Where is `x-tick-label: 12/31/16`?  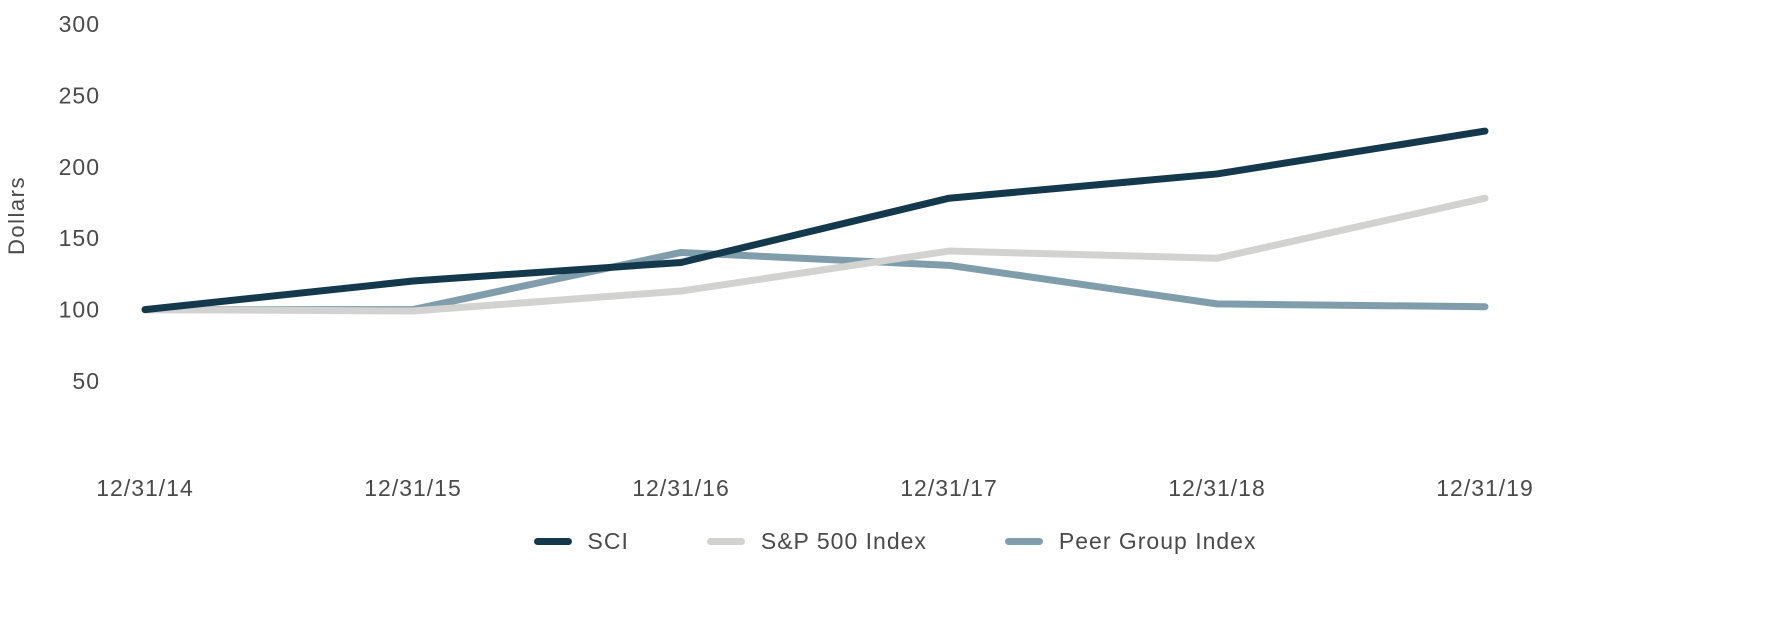
x-tick-label: 12/31/16 is located at coordinates (681, 488).